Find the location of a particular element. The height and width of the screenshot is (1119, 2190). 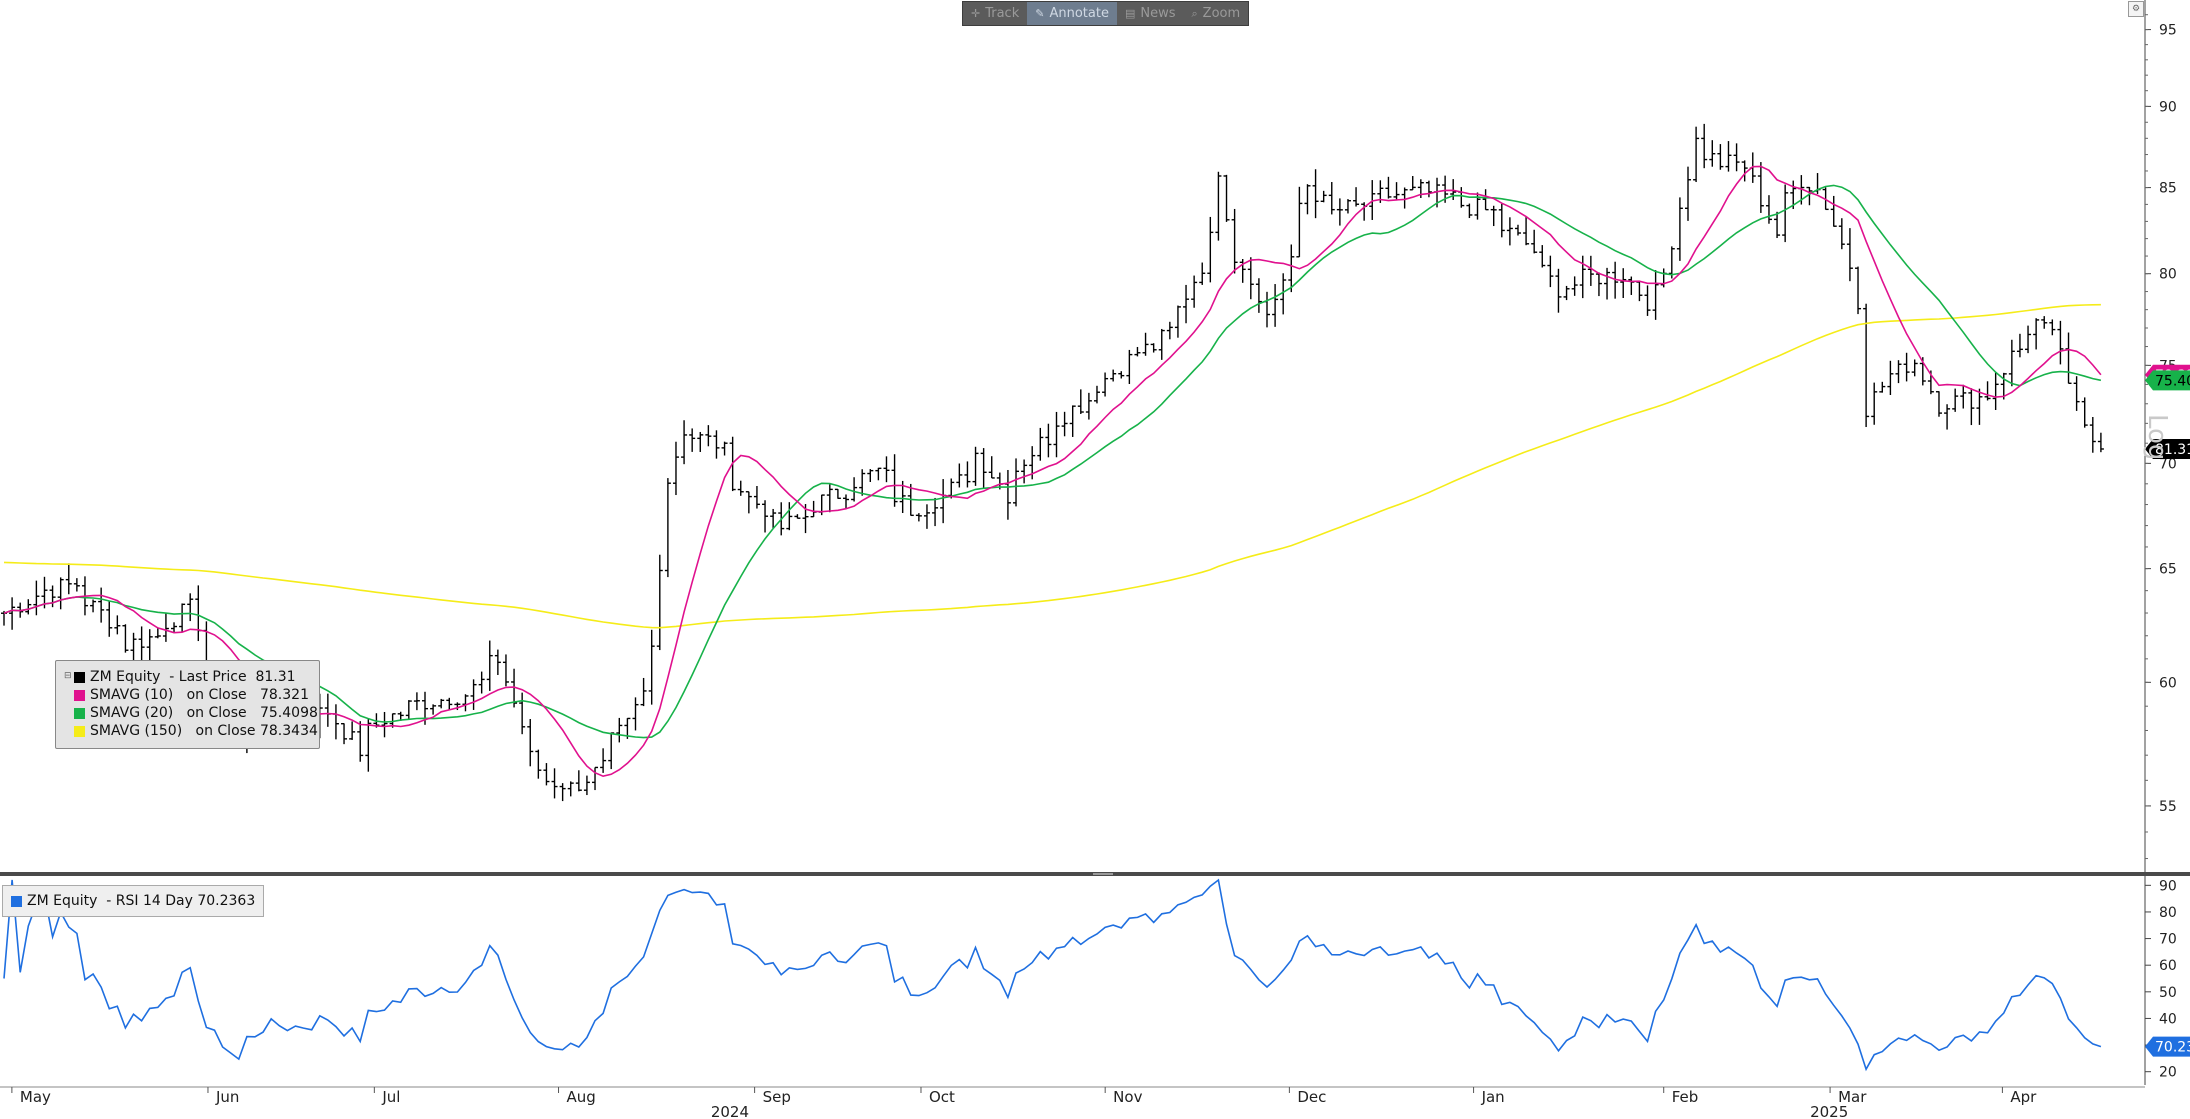

zoom-button: ⌕ Zoom is located at coordinates (1216, 13).